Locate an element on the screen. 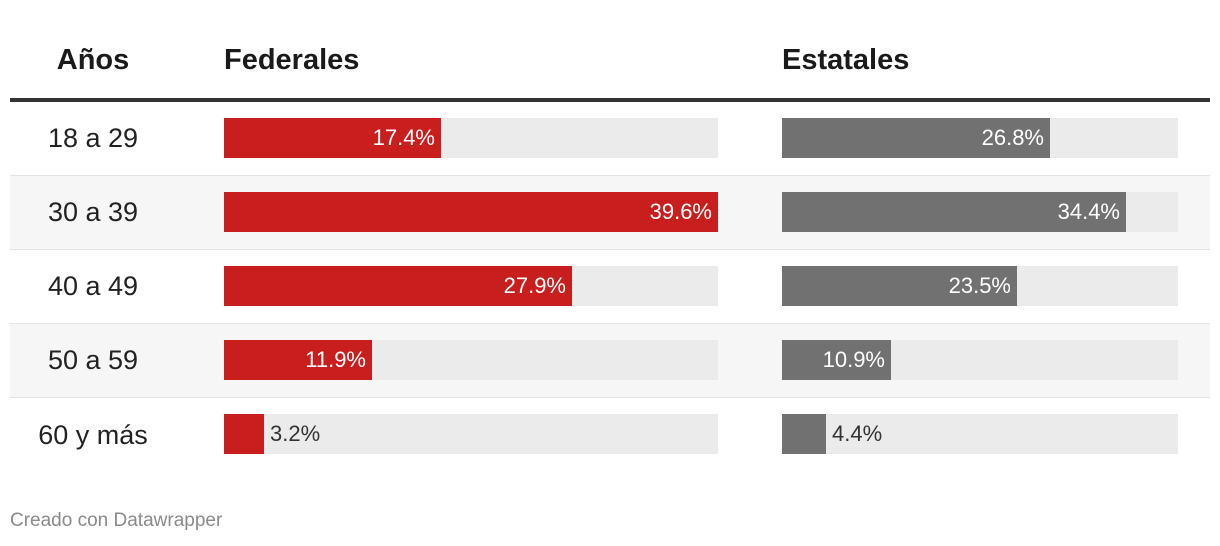  bar-track: 17.4% is located at coordinates (471, 138).